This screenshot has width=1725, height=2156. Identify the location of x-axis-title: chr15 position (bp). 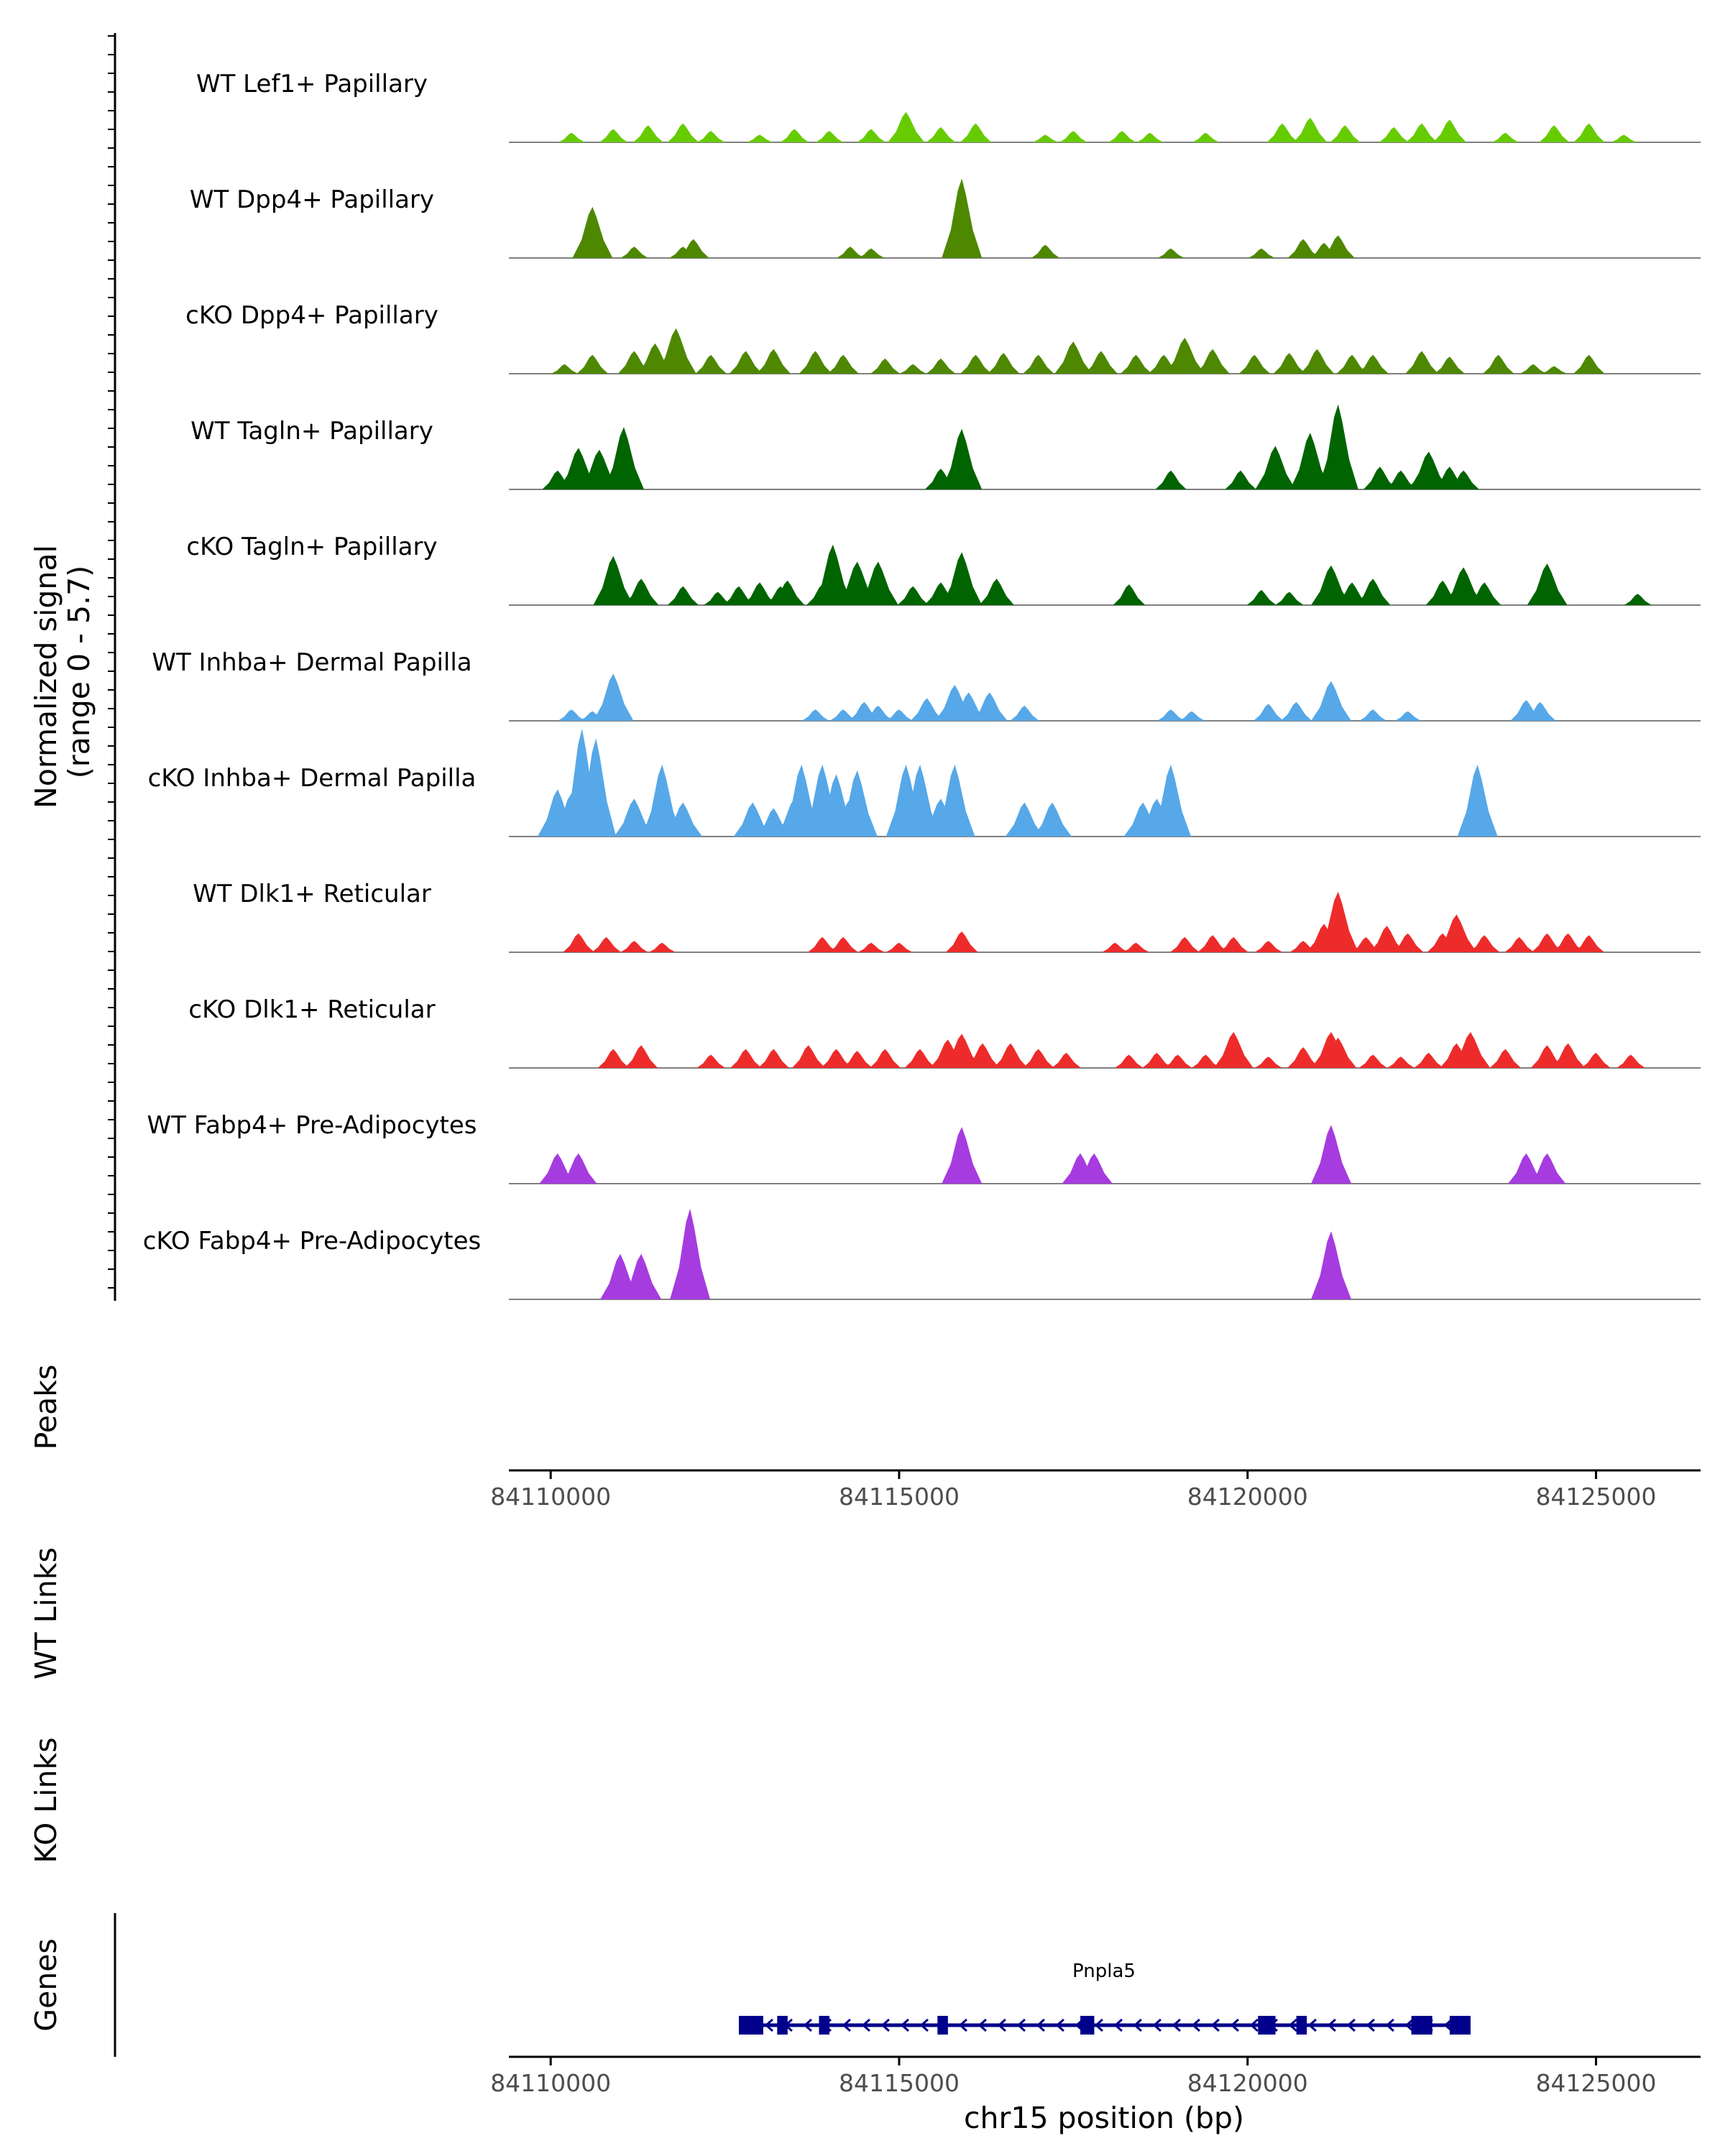
(1104, 2118).